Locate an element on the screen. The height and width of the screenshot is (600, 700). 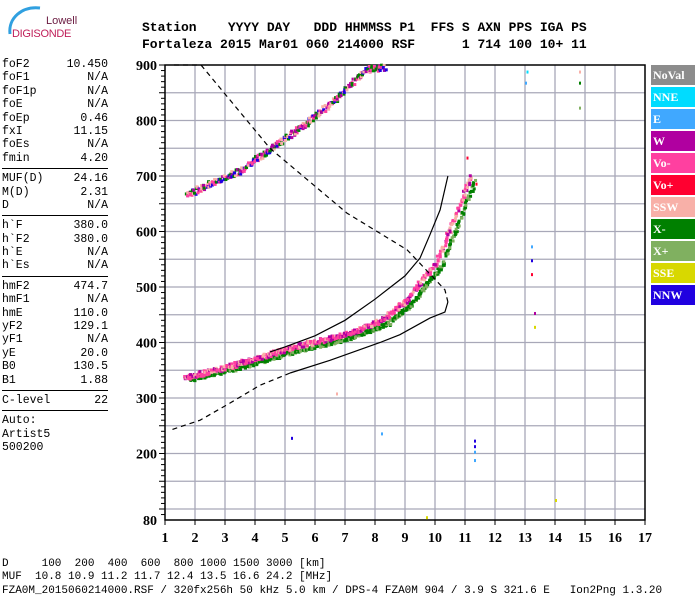
param-value: 0.46 is located at coordinates (94, 118).